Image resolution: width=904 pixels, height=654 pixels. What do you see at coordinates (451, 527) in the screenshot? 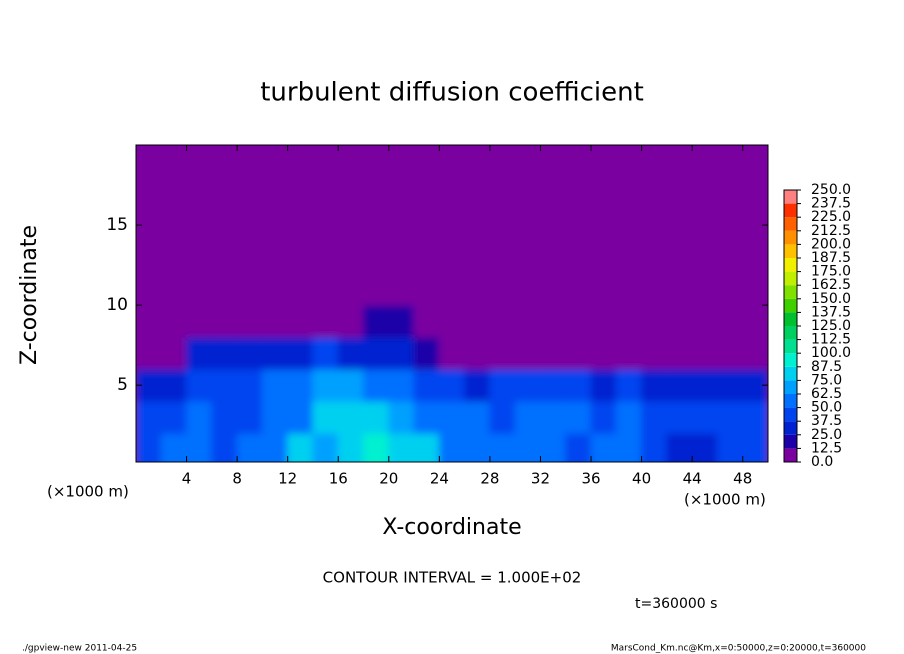
I see `x-axis-label: X-coordinate` at bounding box center [451, 527].